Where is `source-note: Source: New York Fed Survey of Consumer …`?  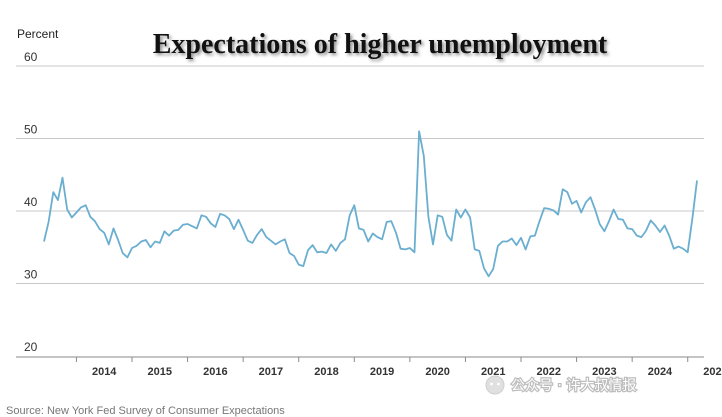
source-note: Source: New York Fed Survey of Consumer … is located at coordinates (145, 411).